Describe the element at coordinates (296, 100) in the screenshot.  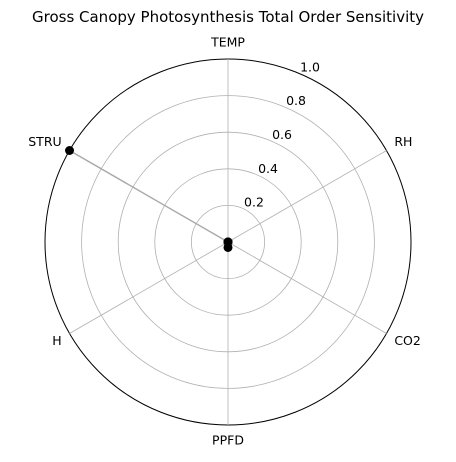
I see `rtick-label-3: 0.8` at that location.